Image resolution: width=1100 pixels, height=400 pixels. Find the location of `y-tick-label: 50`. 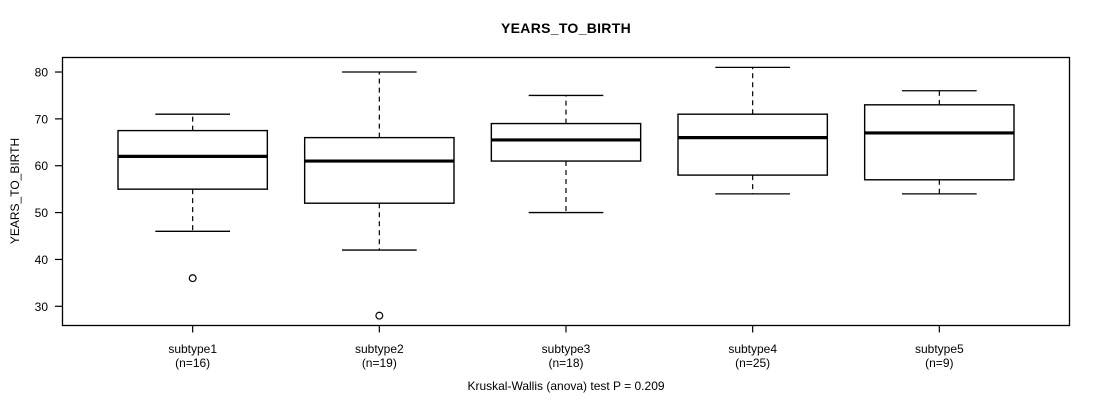

y-tick-label: 50 is located at coordinates (42, 213).